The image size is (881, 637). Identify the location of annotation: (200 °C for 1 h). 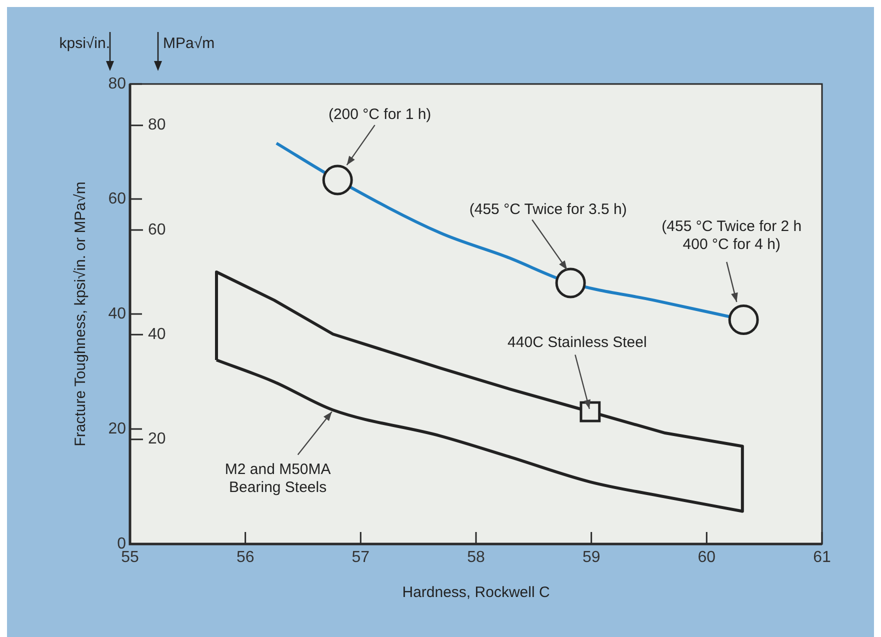
(380, 115).